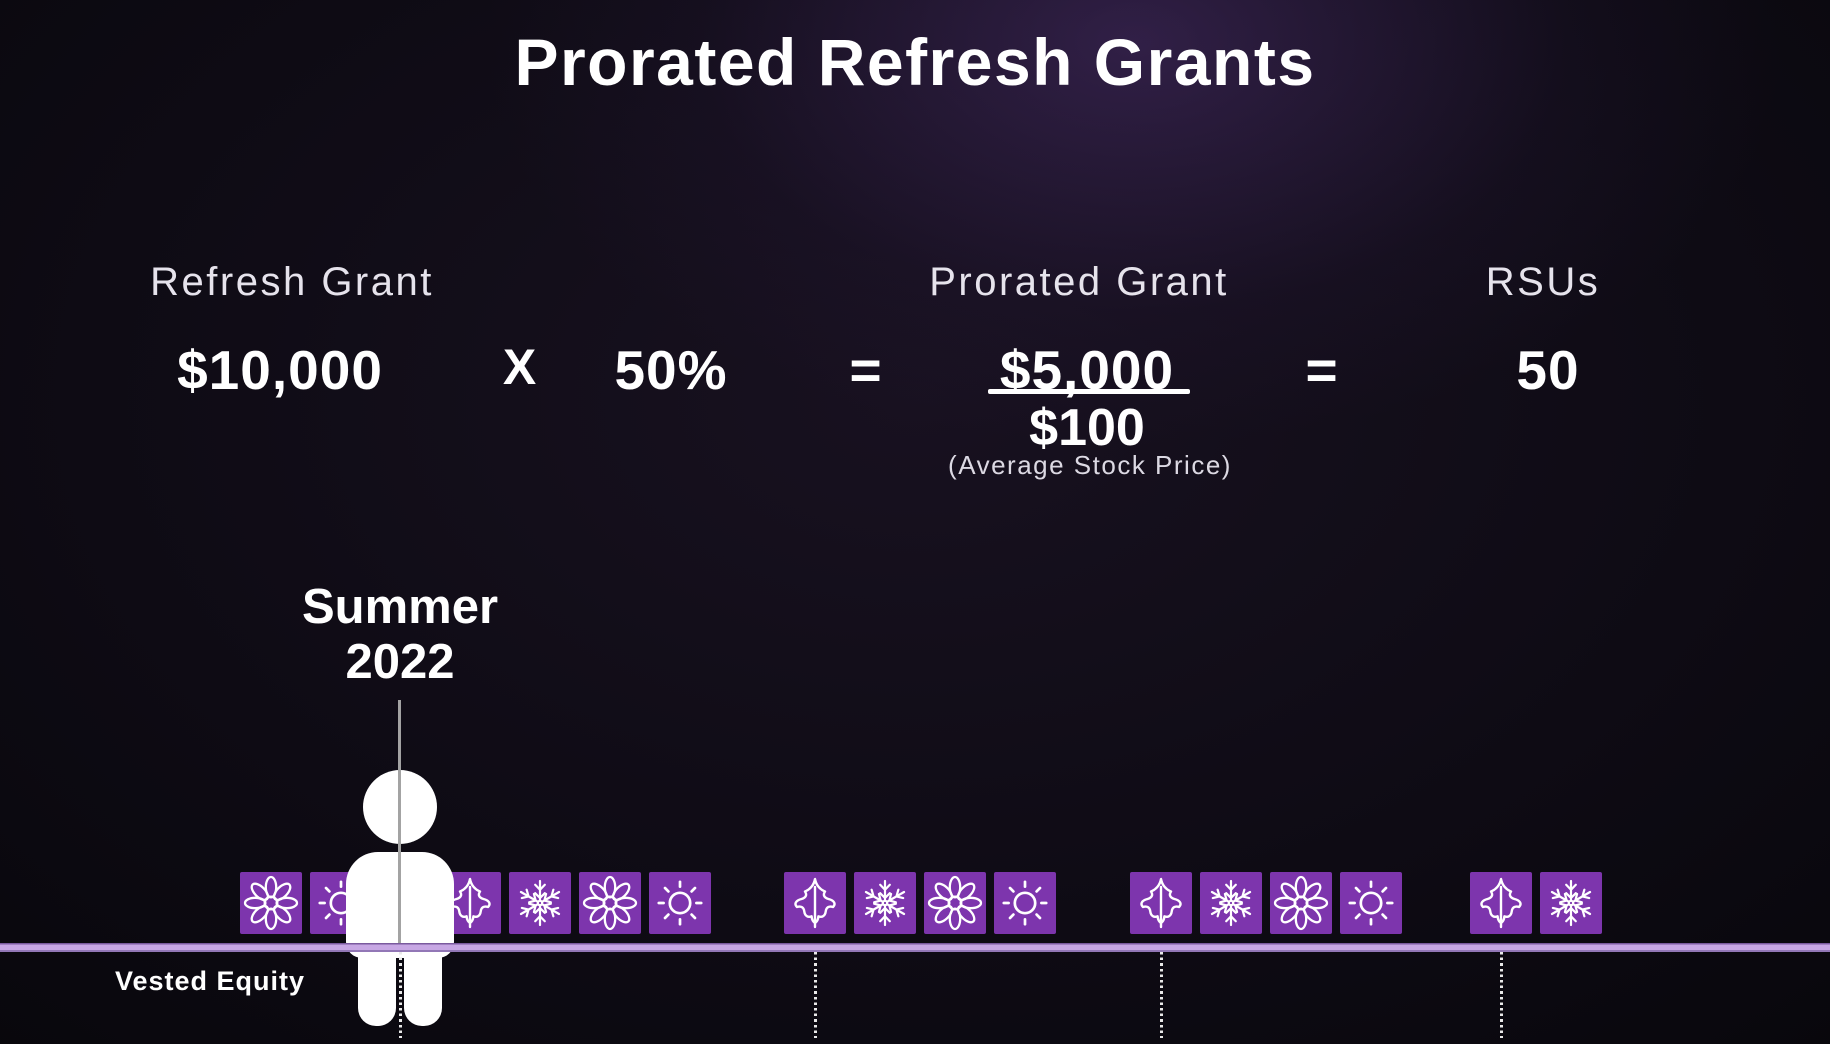 This screenshot has height=1044, width=1830. I want to click on rsus-value: 50, so click(1548, 370).